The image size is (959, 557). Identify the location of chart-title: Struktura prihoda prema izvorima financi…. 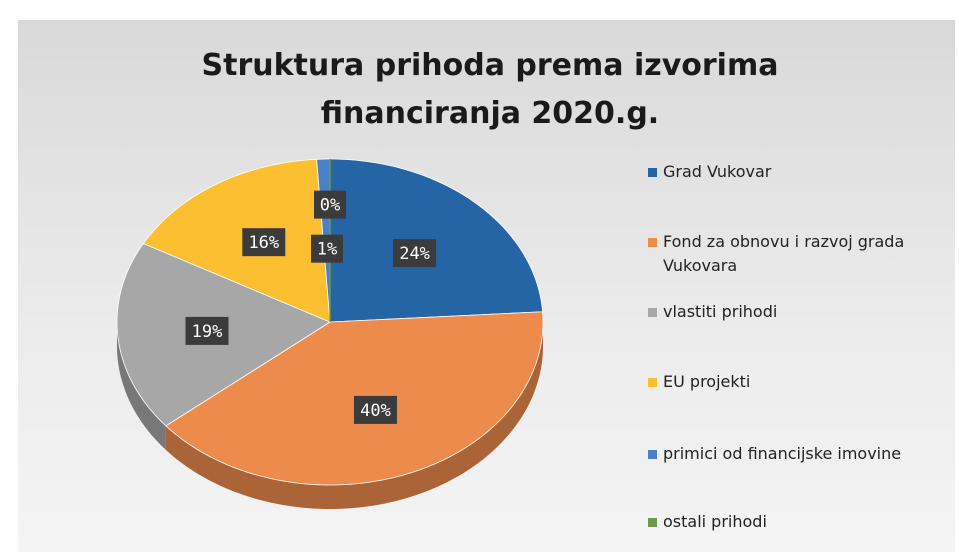
(490, 89).